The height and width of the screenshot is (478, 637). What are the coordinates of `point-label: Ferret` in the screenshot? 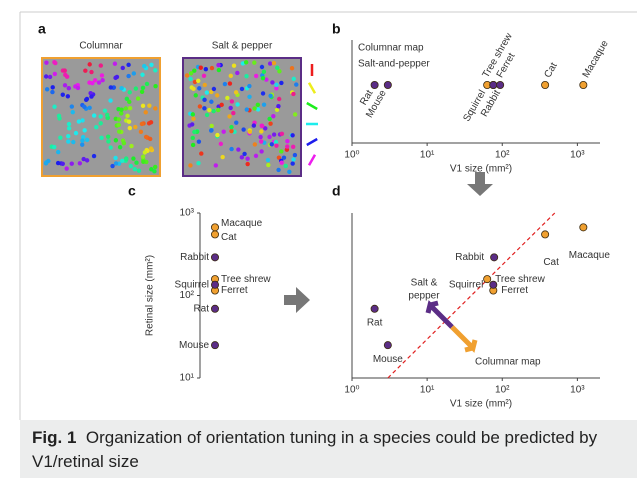 It's located at (234, 290).